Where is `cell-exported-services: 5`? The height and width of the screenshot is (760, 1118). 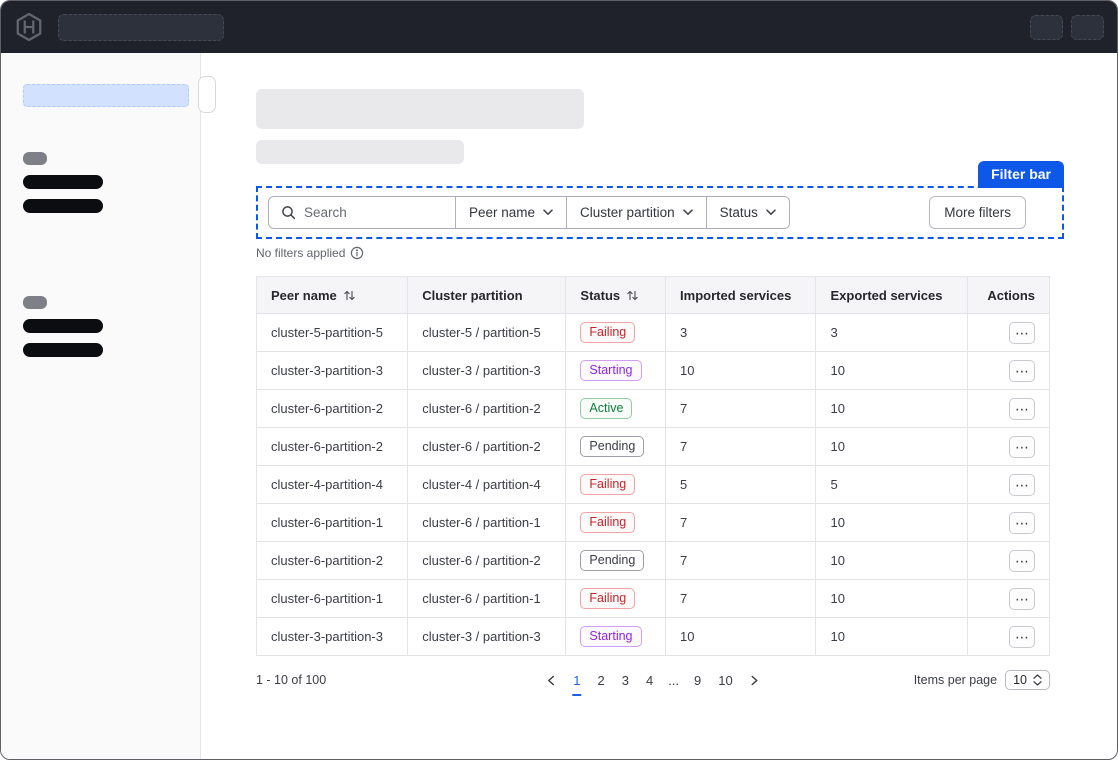 cell-exported-services: 5 is located at coordinates (891, 484).